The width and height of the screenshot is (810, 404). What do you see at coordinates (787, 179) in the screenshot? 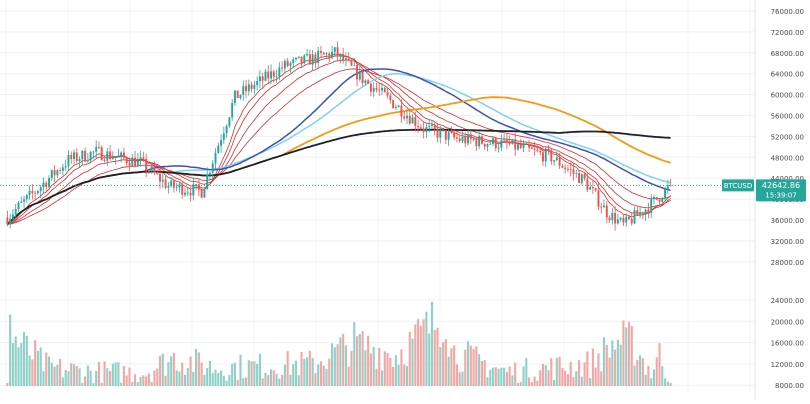
I see `price-tick-label: 44000.00` at bounding box center [787, 179].